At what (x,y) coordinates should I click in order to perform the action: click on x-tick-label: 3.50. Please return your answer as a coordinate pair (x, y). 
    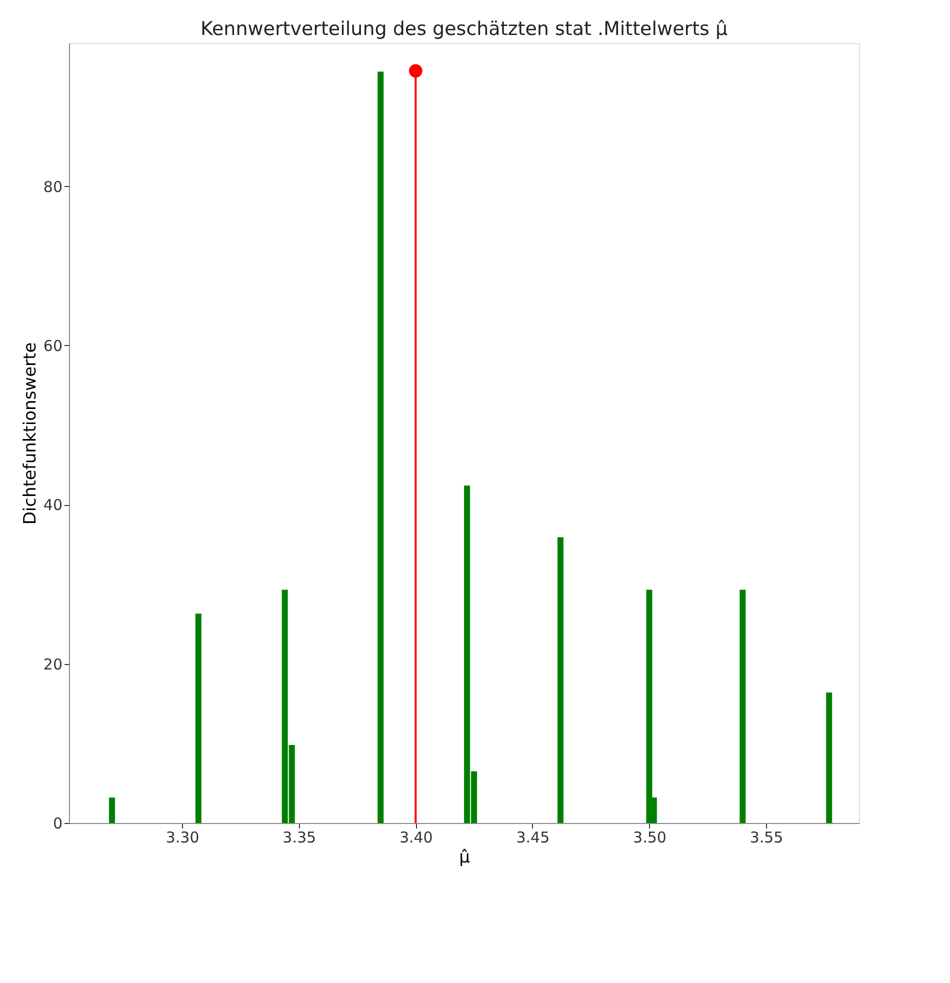
    Looking at the image, I should click on (649, 837).